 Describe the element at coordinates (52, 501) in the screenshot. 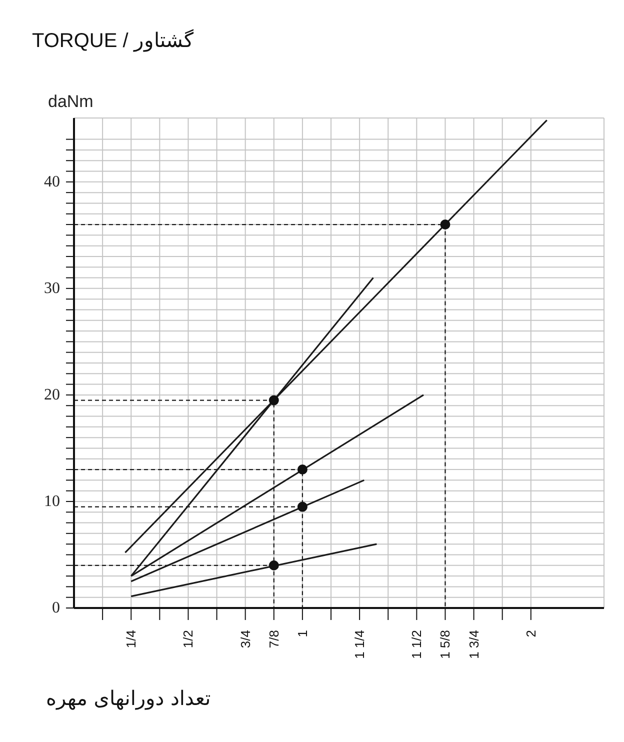

I see `y-tick-label: 10` at that location.